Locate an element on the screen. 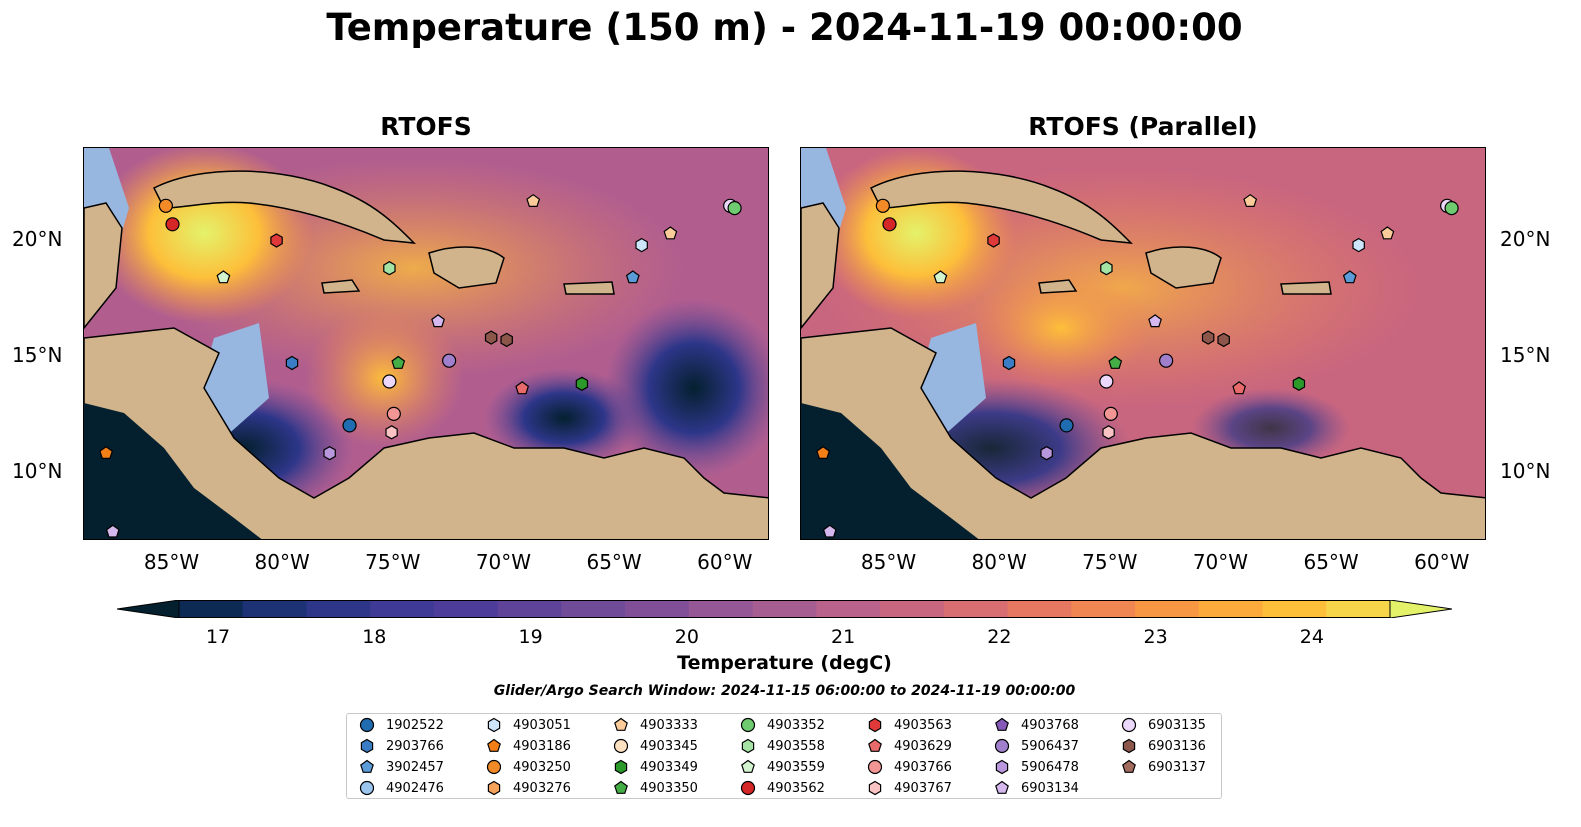 This screenshot has width=1581, height=827. panel-title-rtofs: RTOFS is located at coordinates (426, 126).